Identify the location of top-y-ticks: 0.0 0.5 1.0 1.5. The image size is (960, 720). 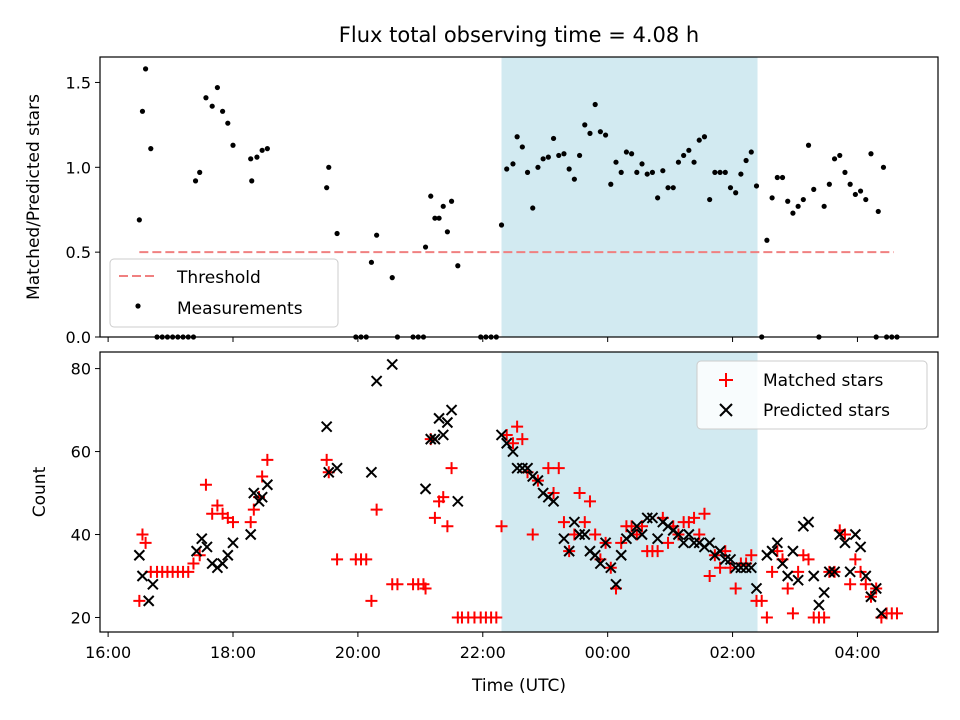
(83, 210).